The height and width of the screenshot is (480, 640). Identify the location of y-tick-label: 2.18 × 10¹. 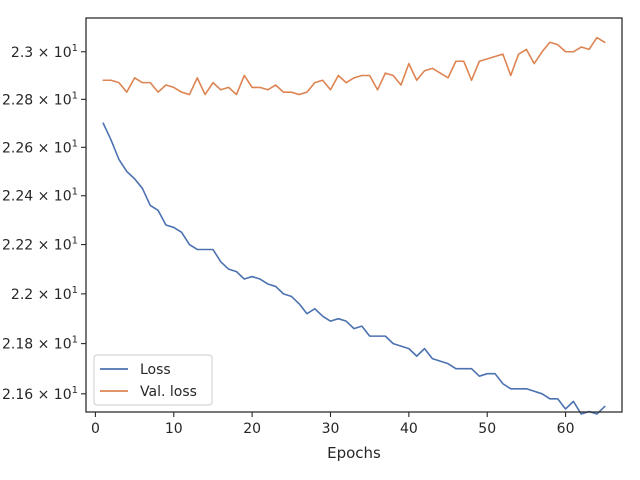
(40, 344).